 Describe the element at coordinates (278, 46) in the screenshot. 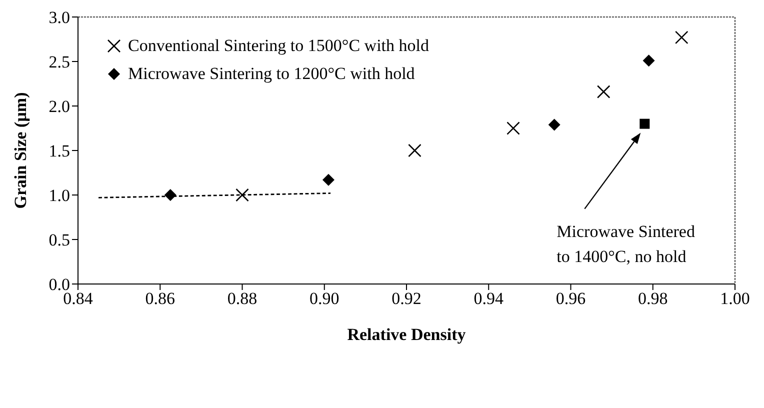

I see `legend-label: Conventional Sintering to 1500°C with hold` at that location.